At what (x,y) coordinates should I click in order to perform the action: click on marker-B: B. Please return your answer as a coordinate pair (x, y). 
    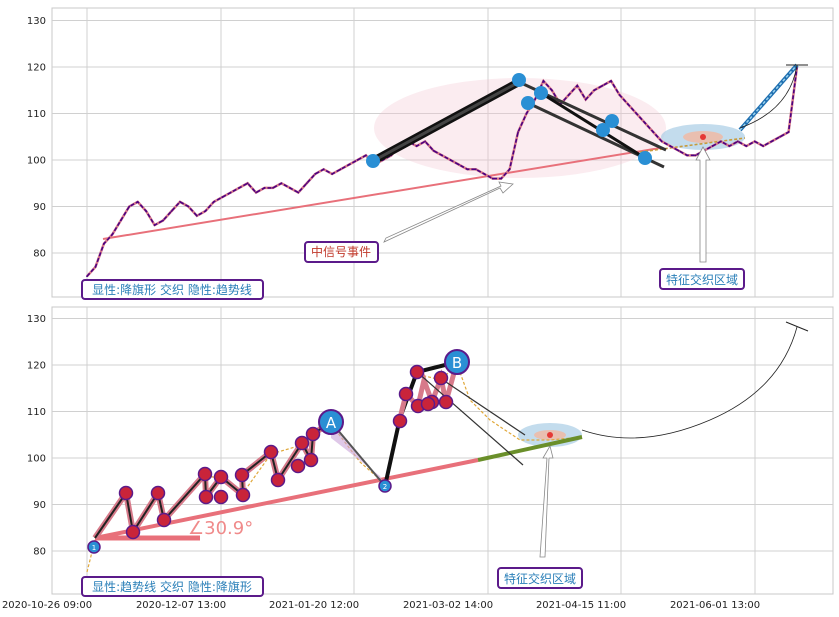
    Looking at the image, I should click on (457, 362).